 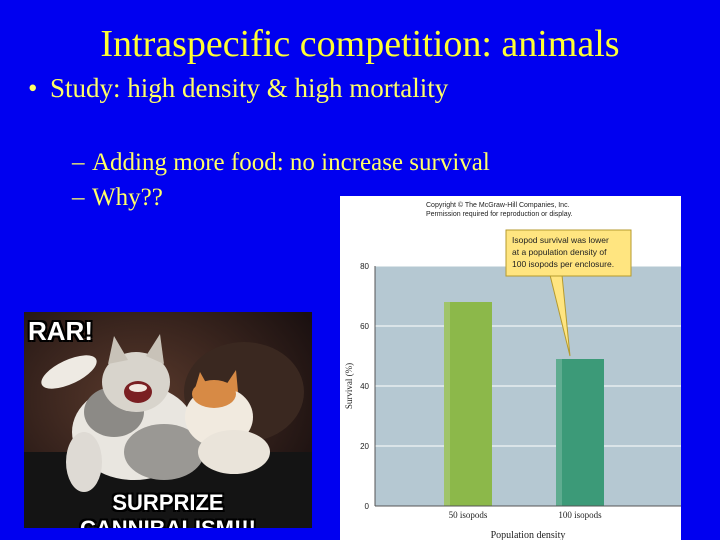 What do you see at coordinates (60, 331) in the screenshot?
I see `meme-top-caption: RAR!` at bounding box center [60, 331].